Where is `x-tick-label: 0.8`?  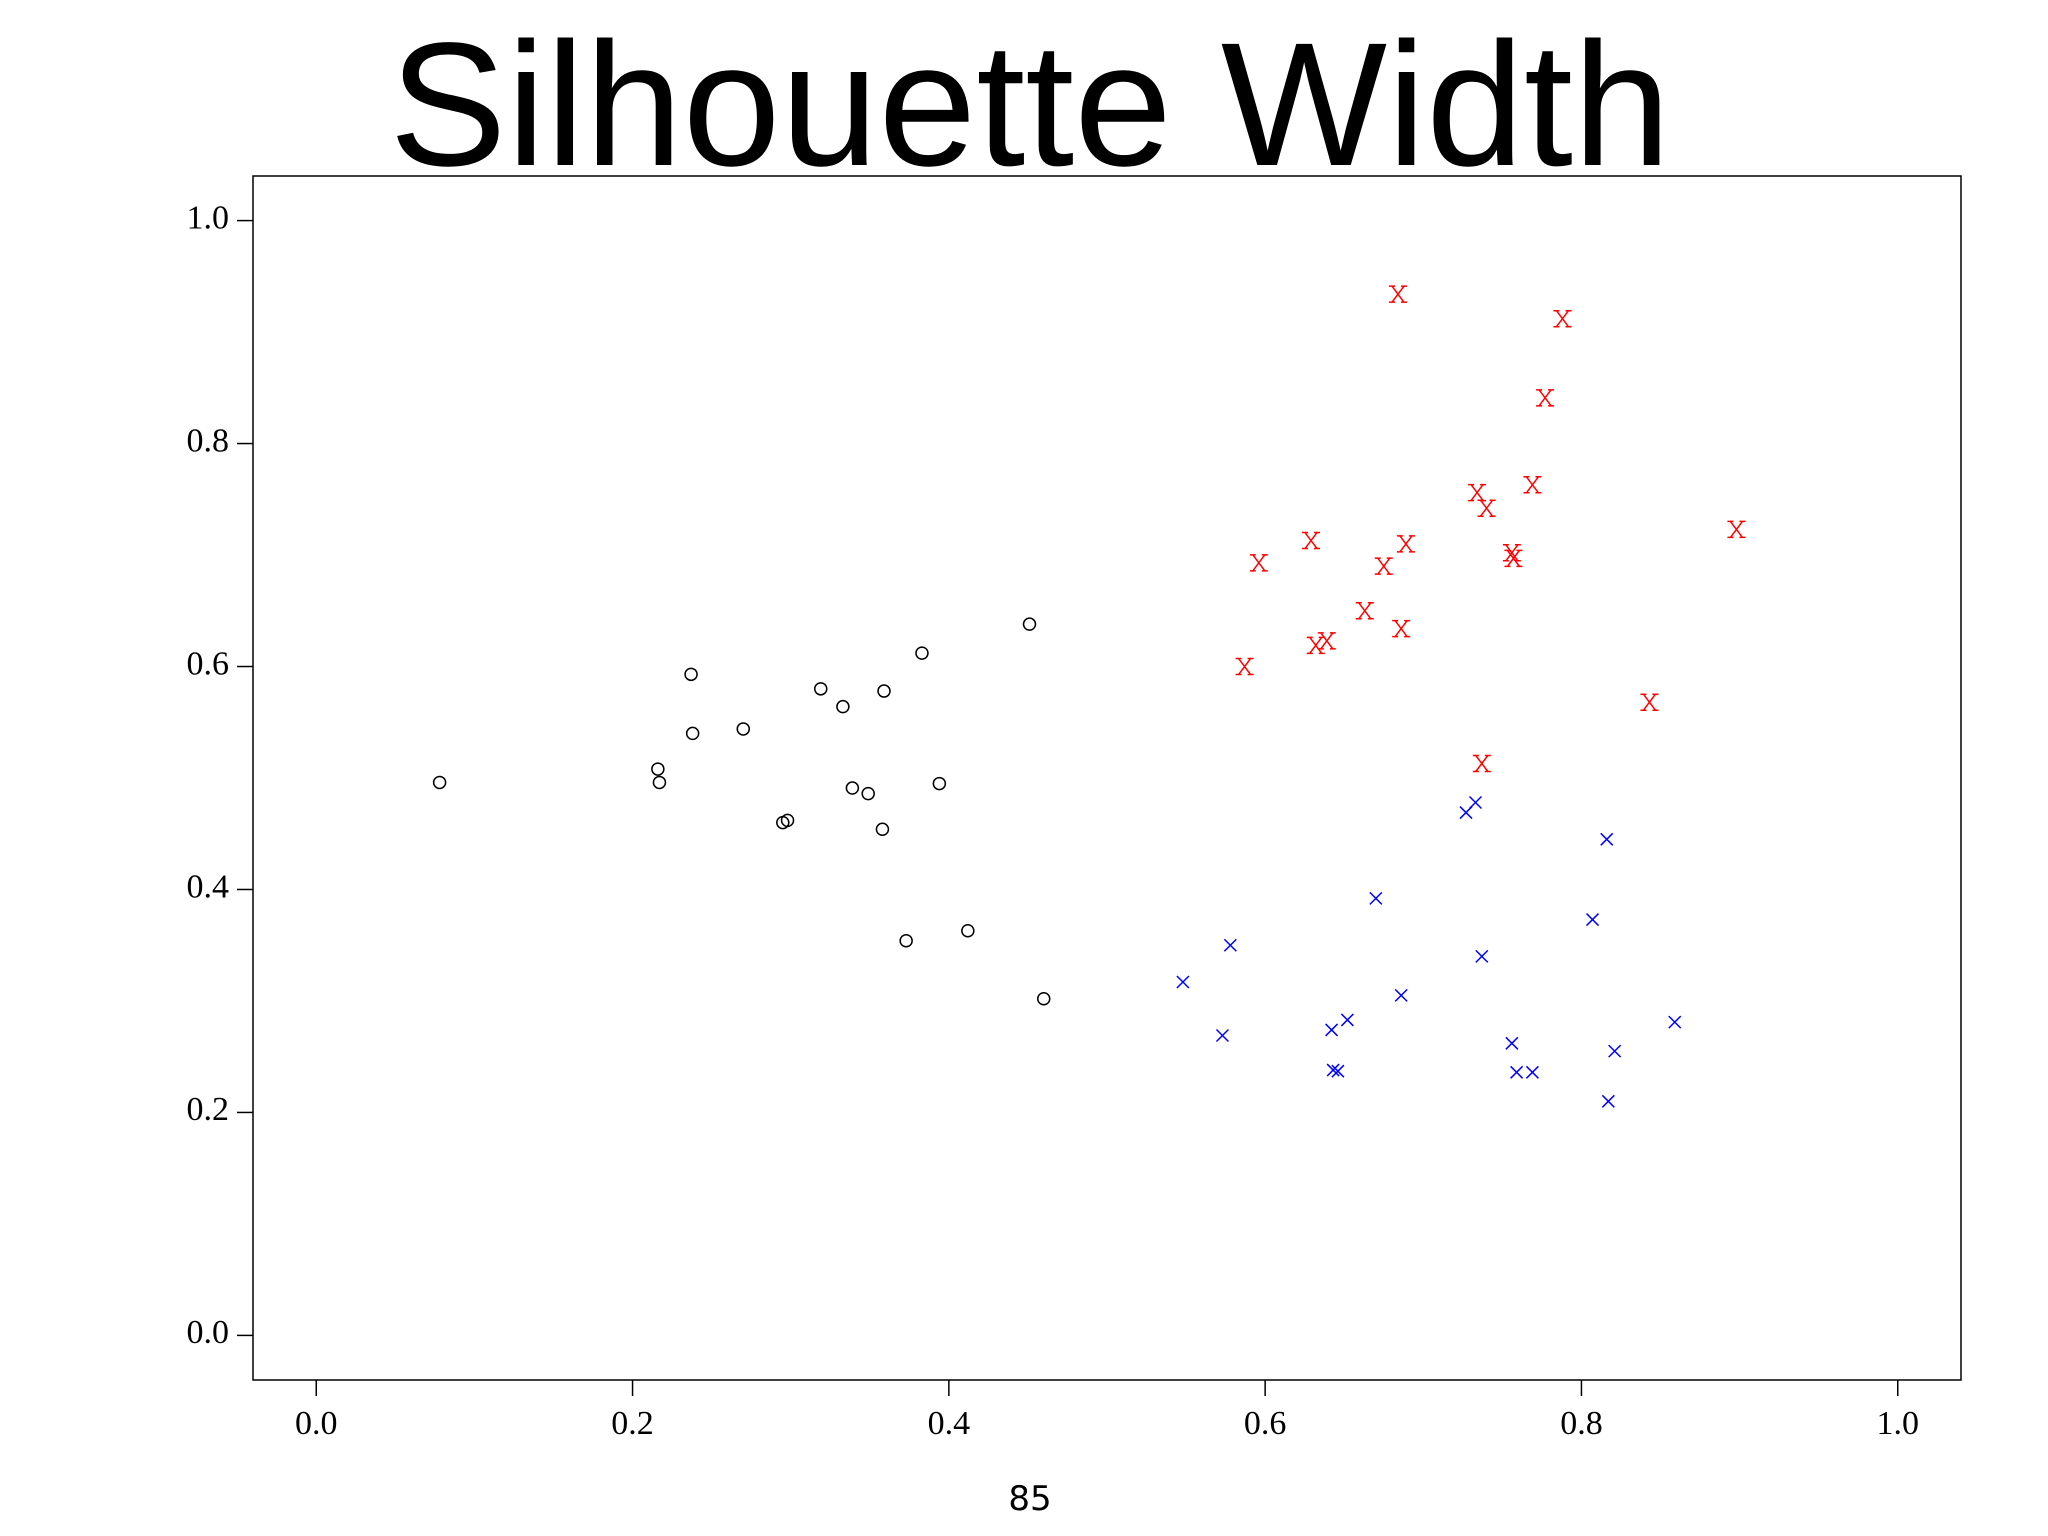 x-tick-label: 0.8 is located at coordinates (1581, 1423).